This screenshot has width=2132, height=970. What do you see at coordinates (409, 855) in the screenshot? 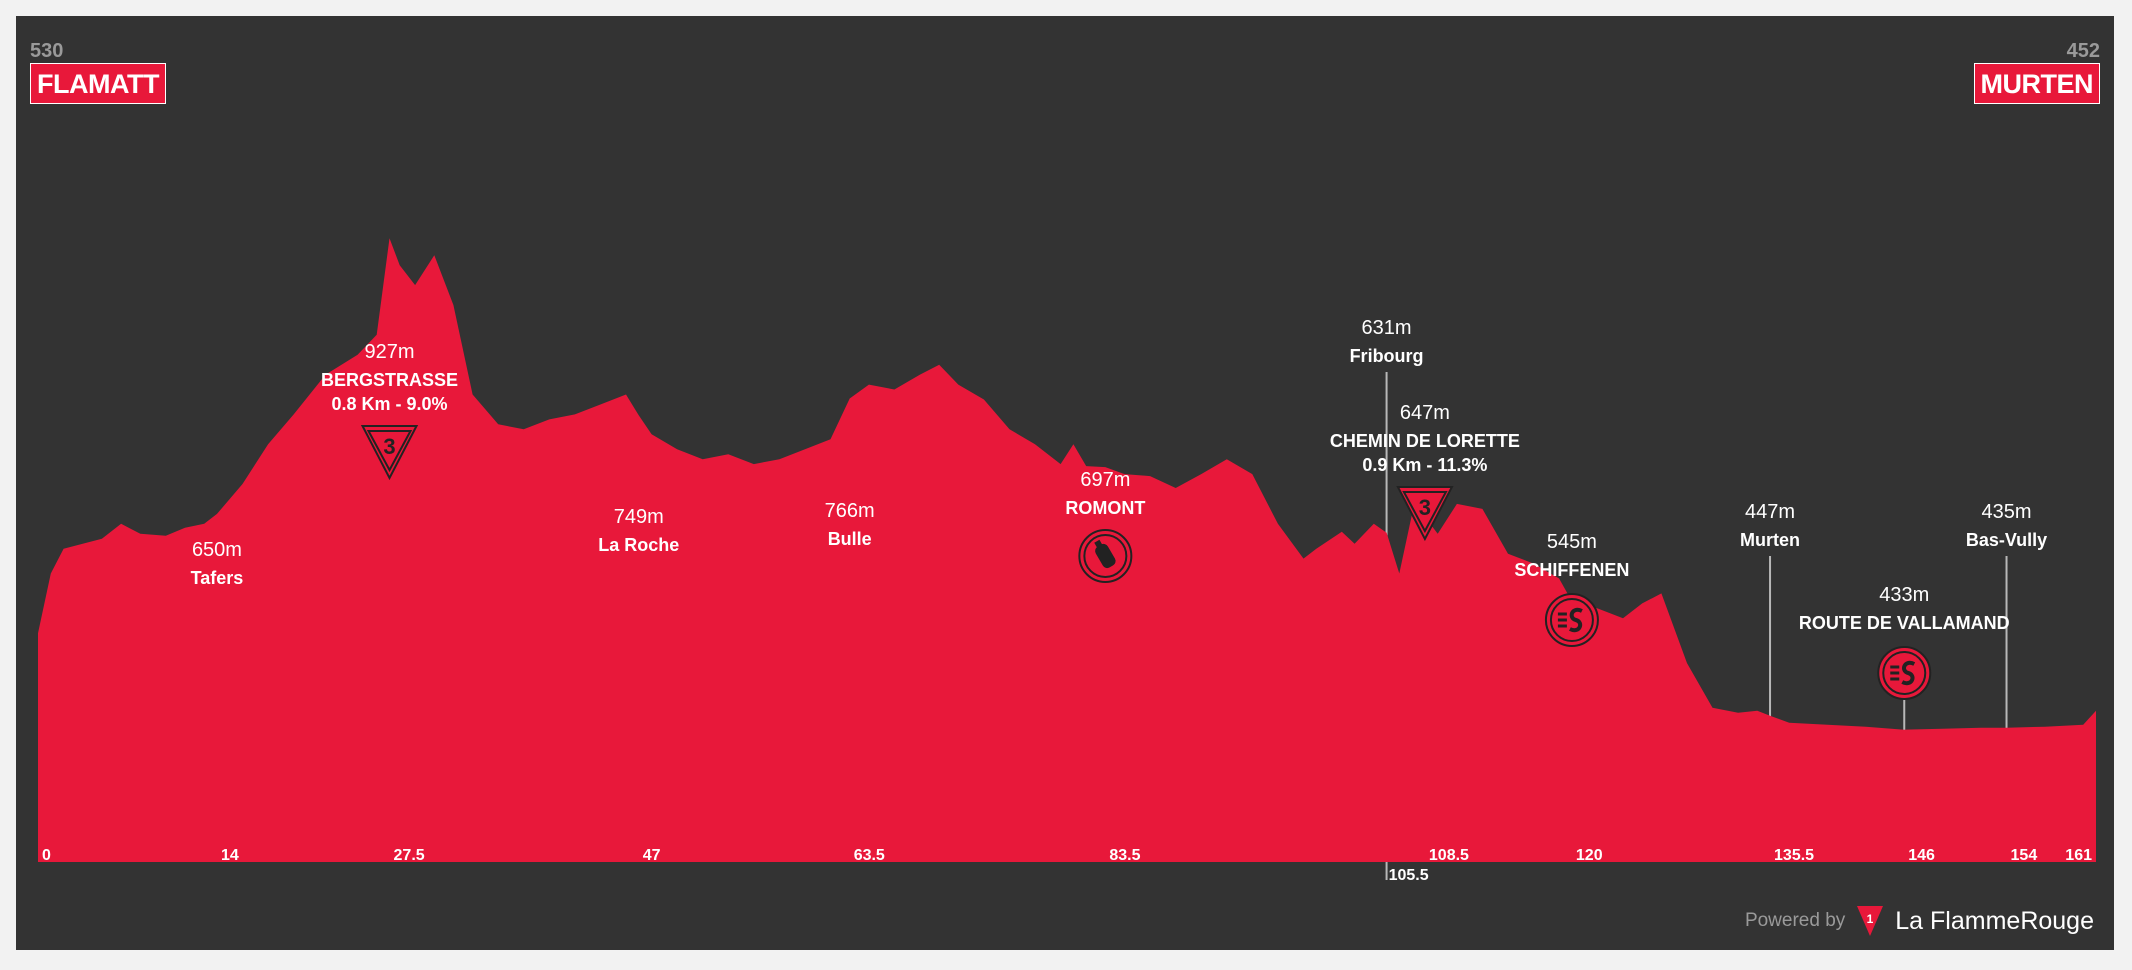
I see `x-tick-label: 27.5` at bounding box center [409, 855].